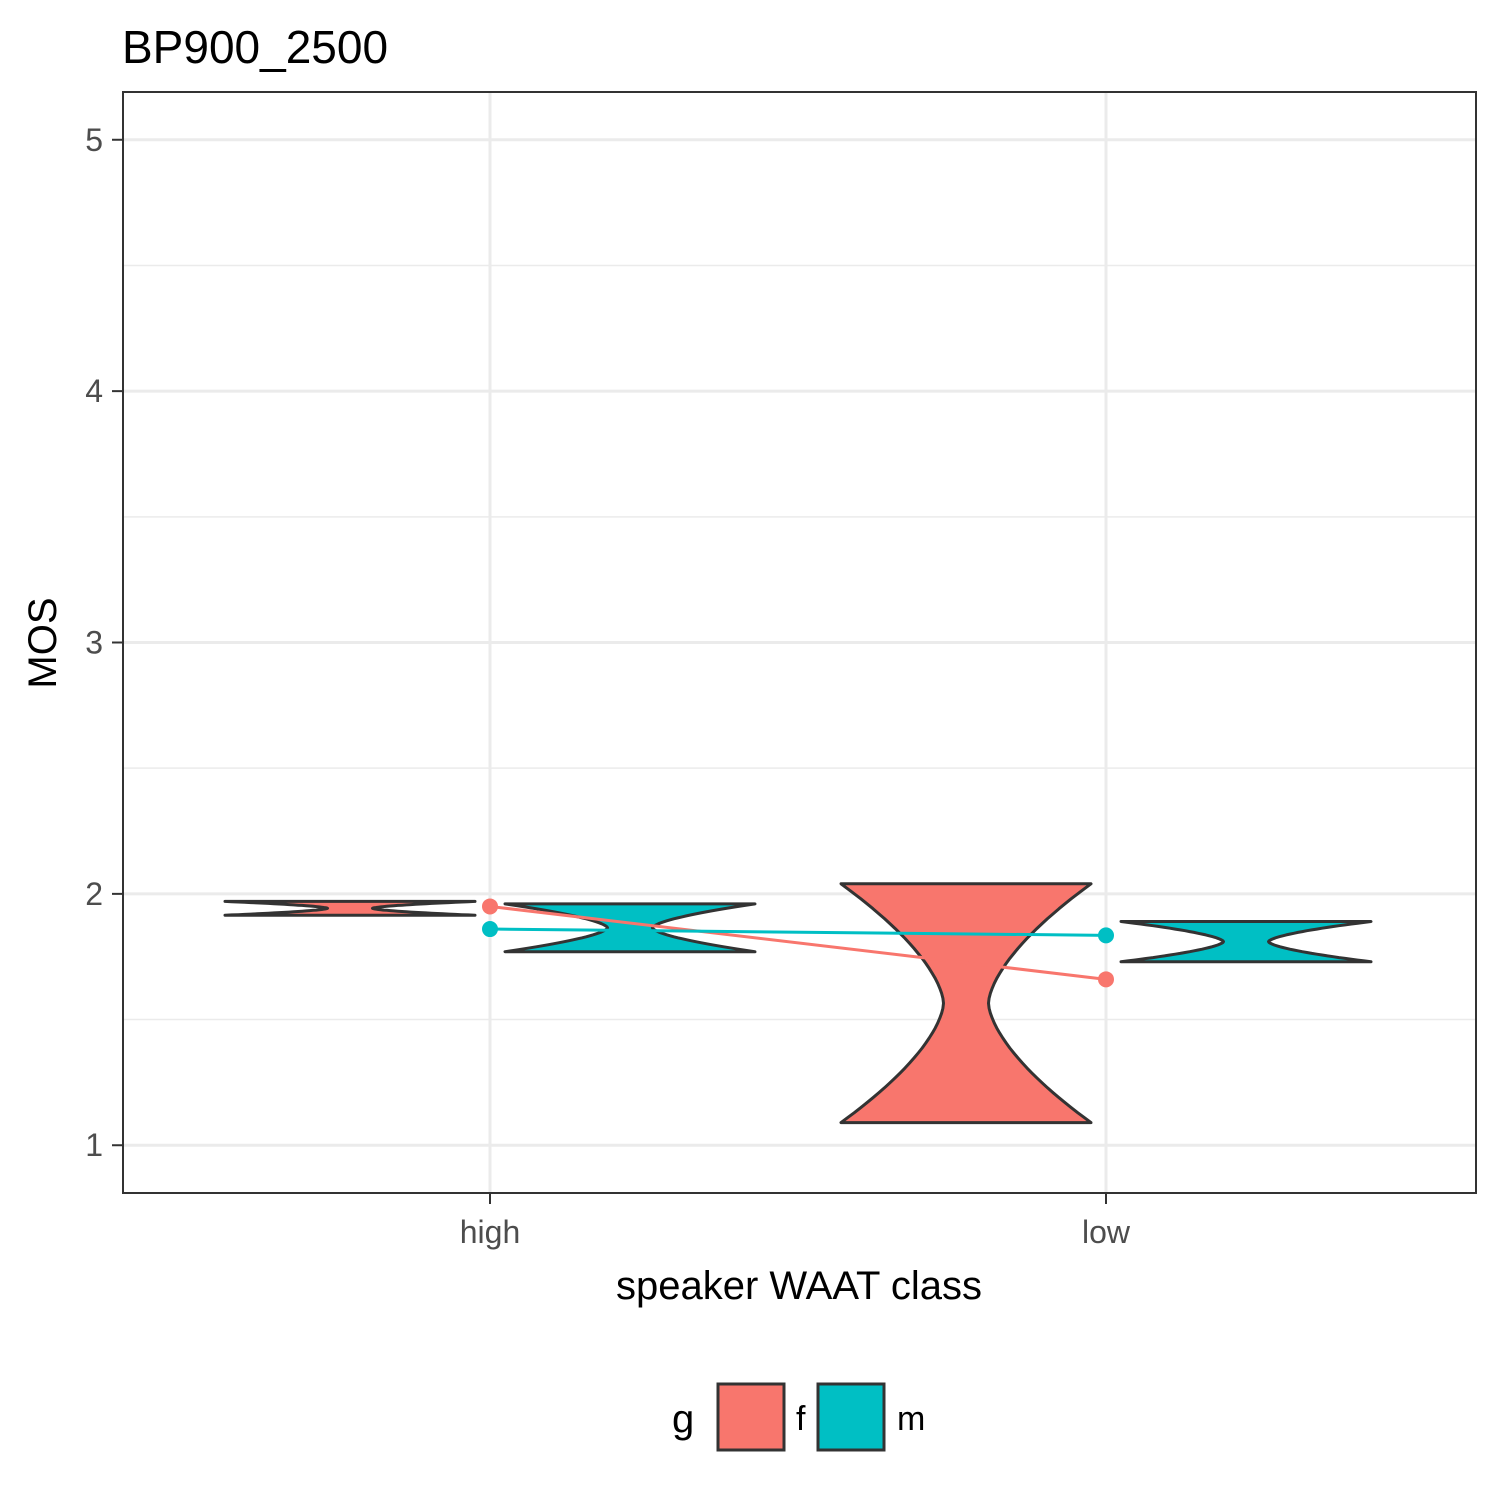 This screenshot has height=1500, width=1500. Describe the element at coordinates (490, 929) in the screenshot. I see `mean-point-m-high` at that location.